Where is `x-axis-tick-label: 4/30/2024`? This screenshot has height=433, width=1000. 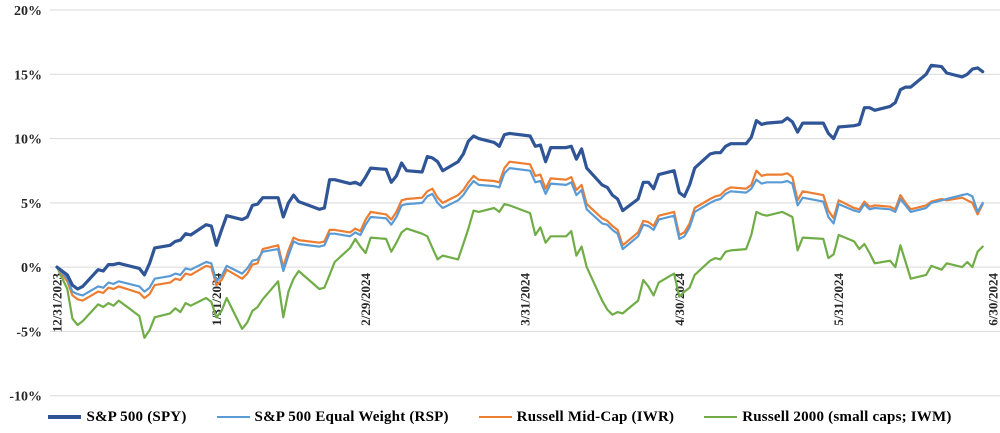
x-axis-tick-label: 4/30/2024 is located at coordinates (679, 299).